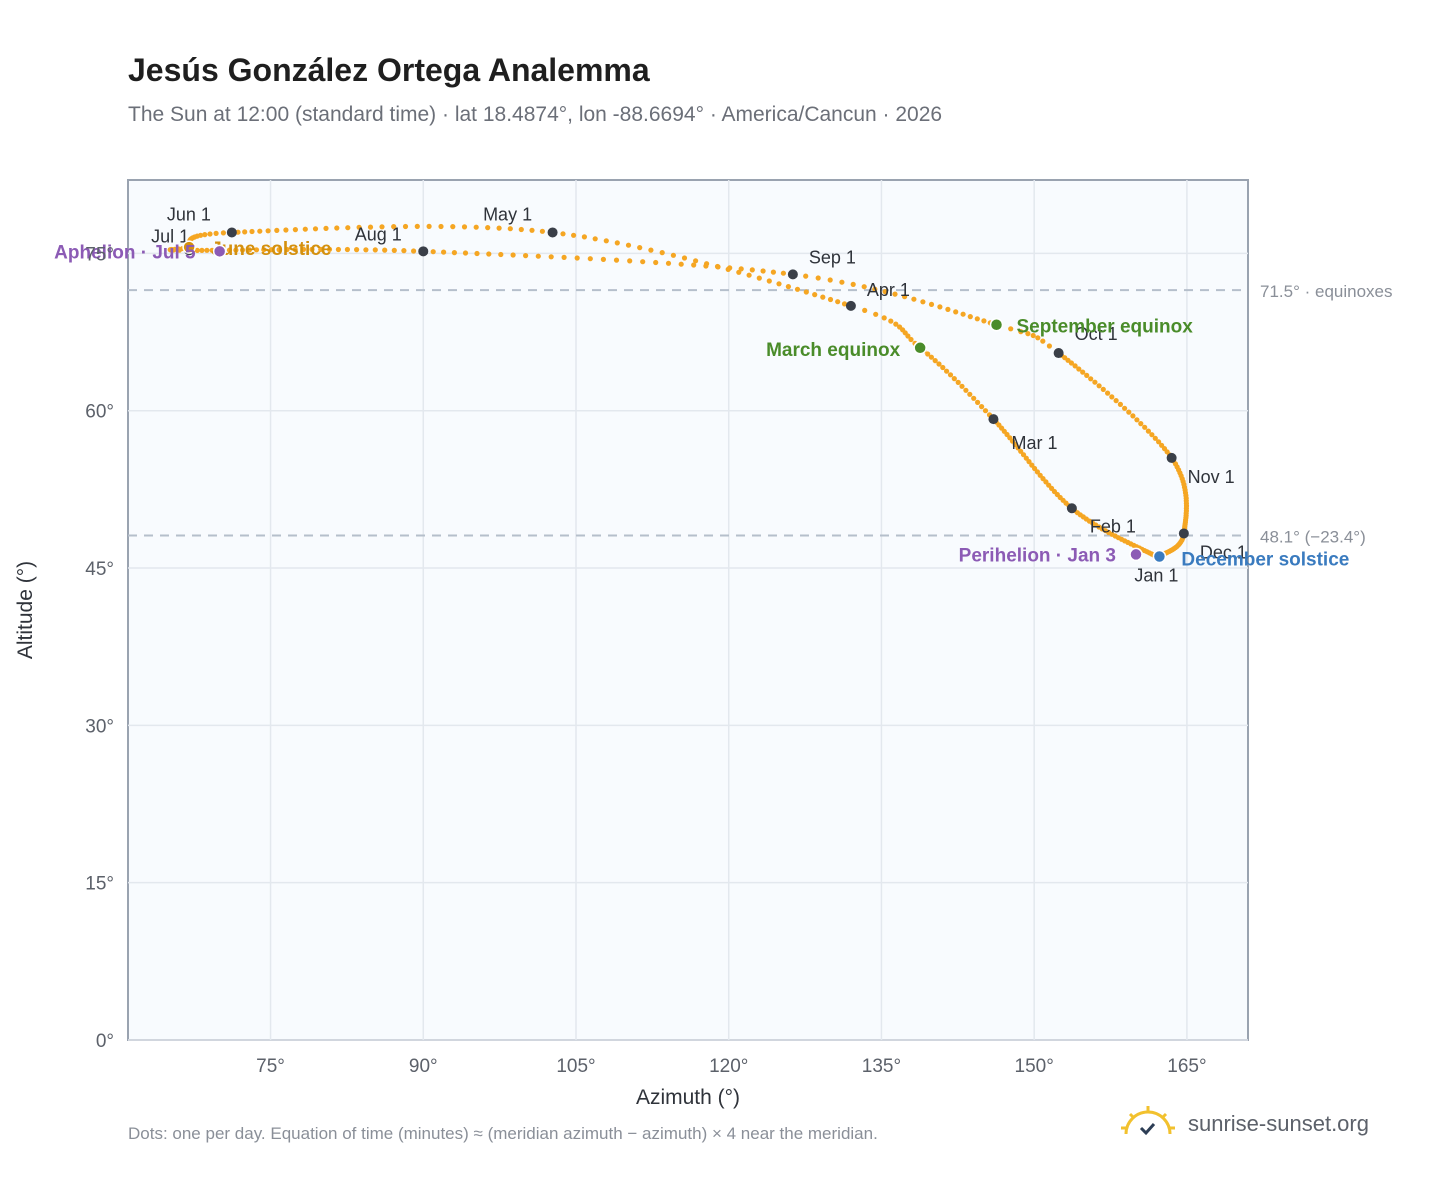  What do you see at coordinates (1105, 327) in the screenshot?
I see `event-label: September equinox` at bounding box center [1105, 327].